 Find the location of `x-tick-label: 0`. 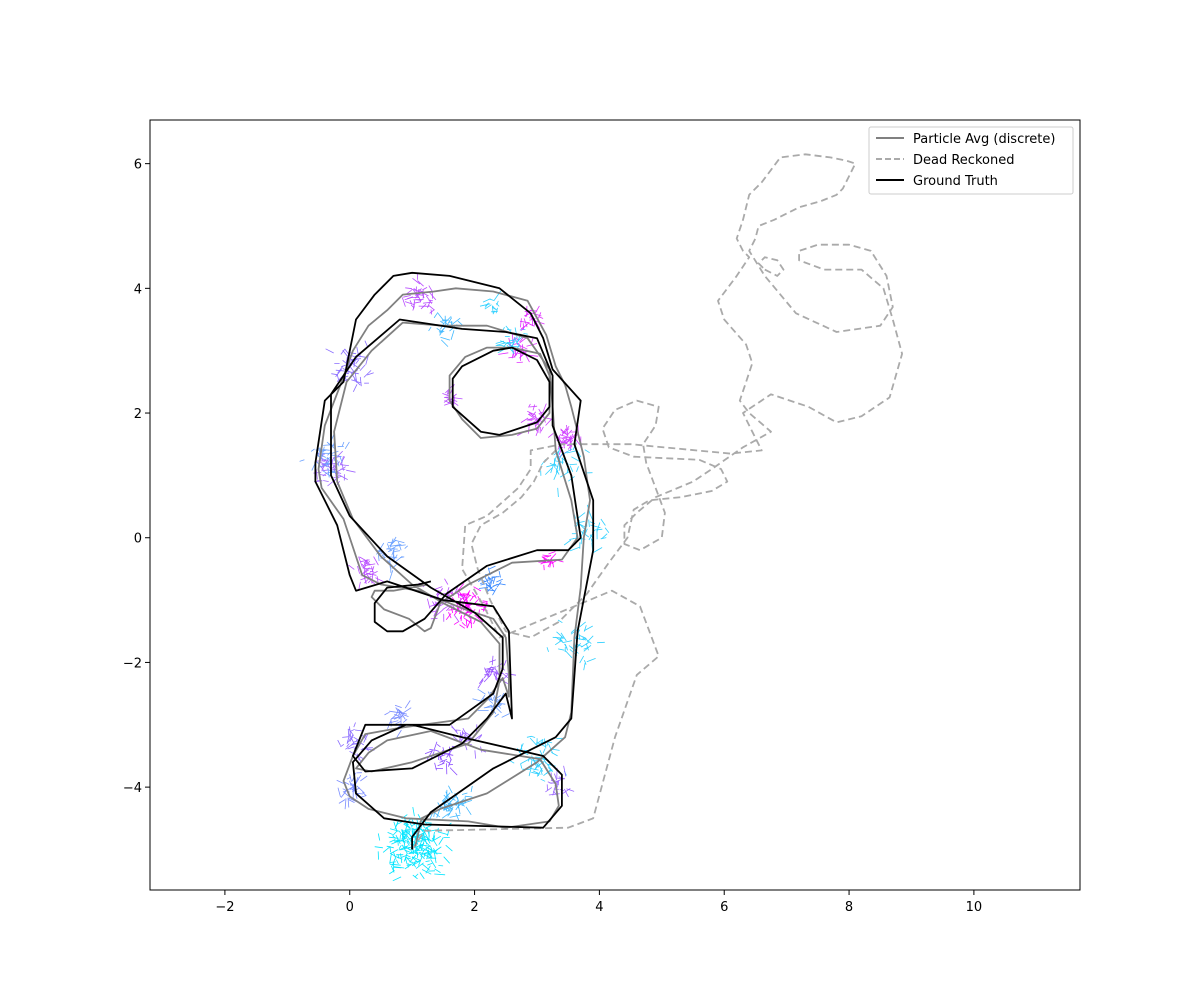

x-tick-label: 0 is located at coordinates (350, 907).